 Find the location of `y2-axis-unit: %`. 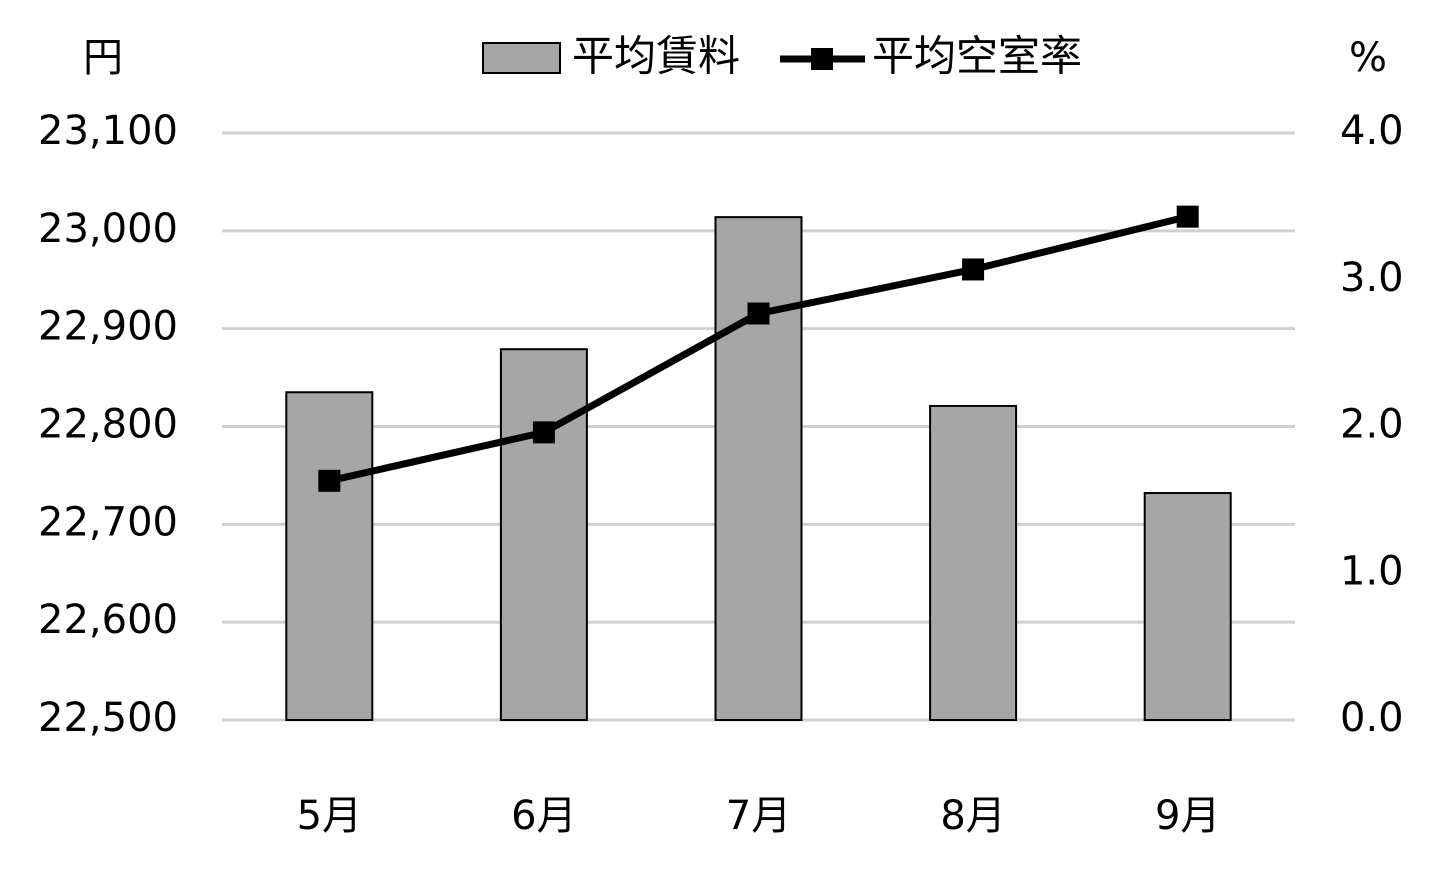

y2-axis-unit: % is located at coordinates (1368, 58).